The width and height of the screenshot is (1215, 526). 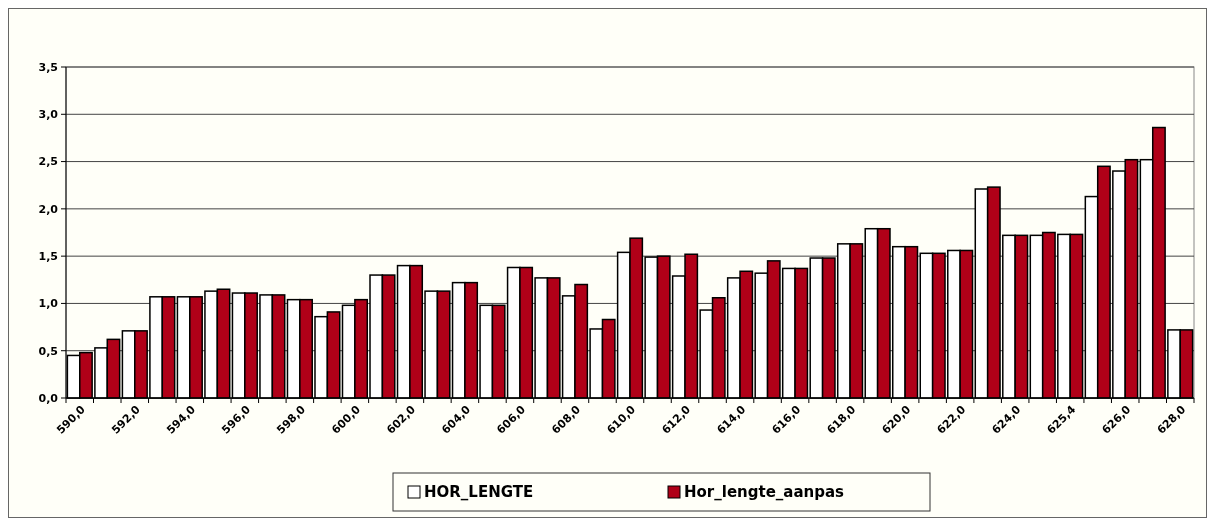 I want to click on y-tick-label: 0,5, so click(x=48, y=351).